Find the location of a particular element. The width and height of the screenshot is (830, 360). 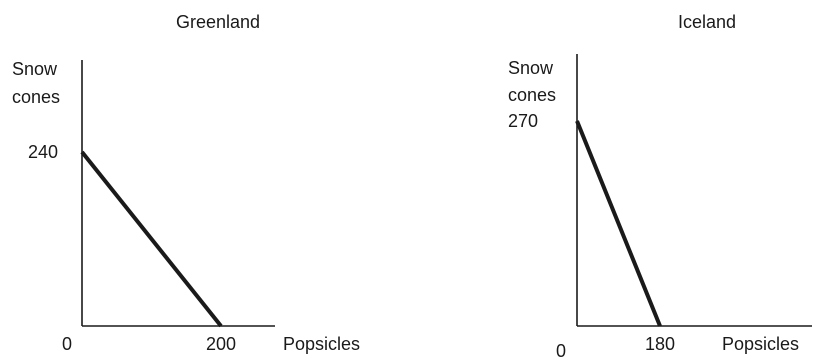

iceland-y-tick-270: 270 is located at coordinates (523, 121).